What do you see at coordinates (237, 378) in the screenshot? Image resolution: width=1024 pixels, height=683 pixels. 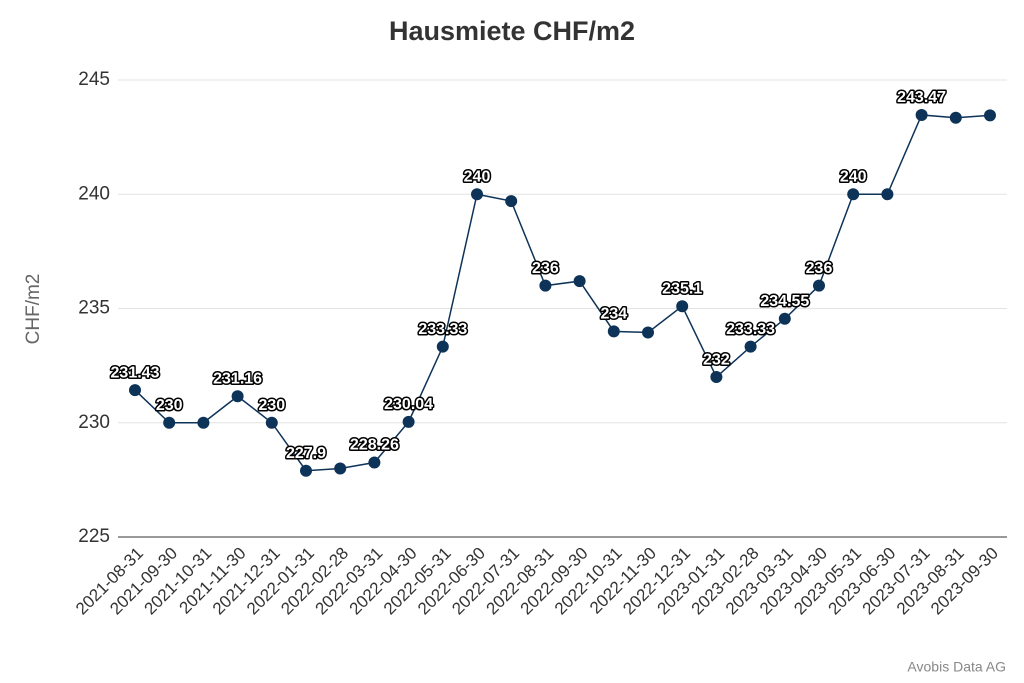 I see `data-label: 231.16` at bounding box center [237, 378].